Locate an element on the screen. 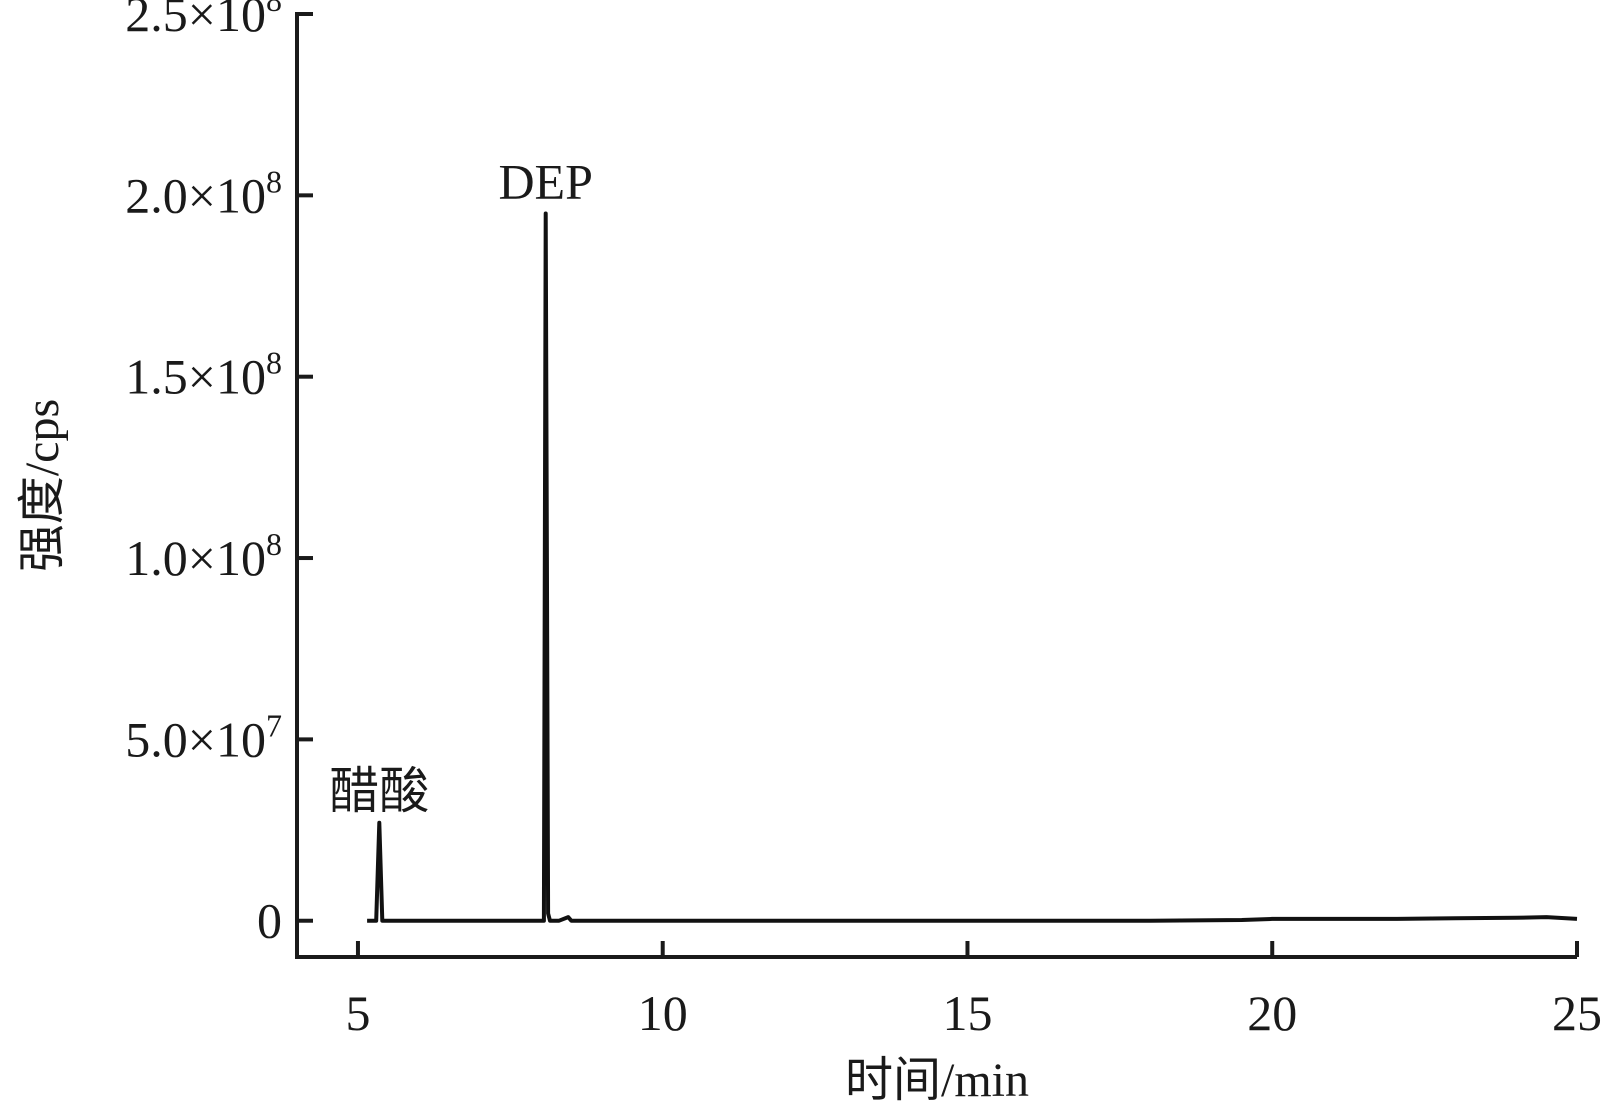  y-tick-label: 1.0×10⁸ is located at coordinates (203, 556).